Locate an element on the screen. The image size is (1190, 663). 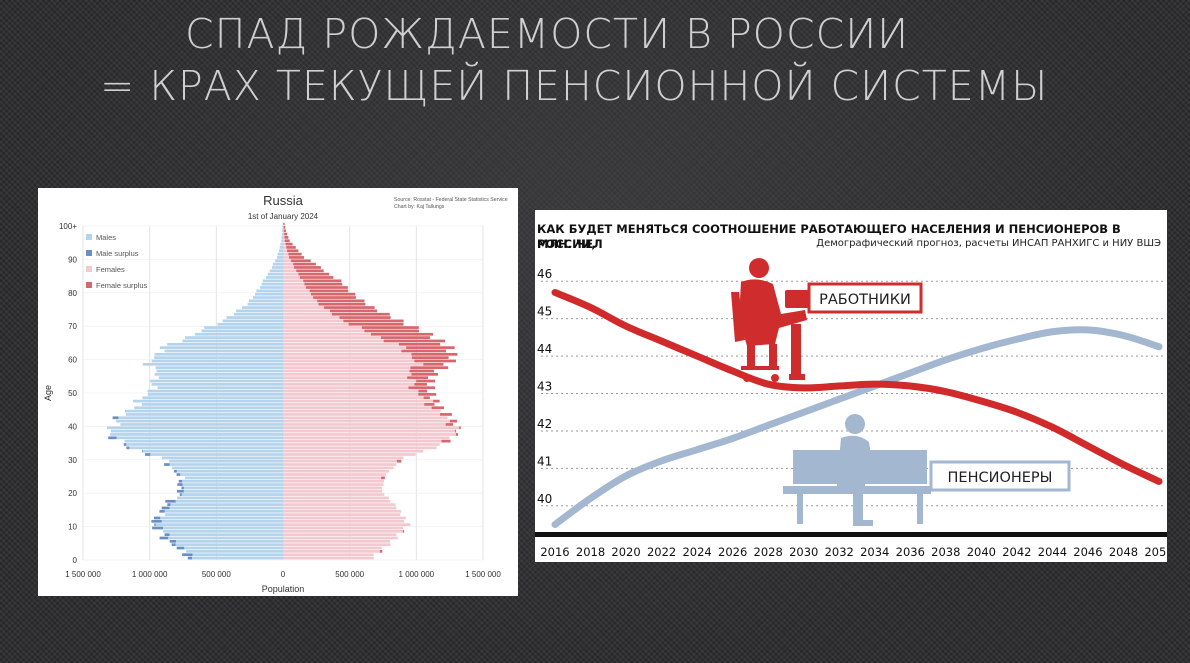
line-x-tick: 2042 is located at coordinates (1016, 552).